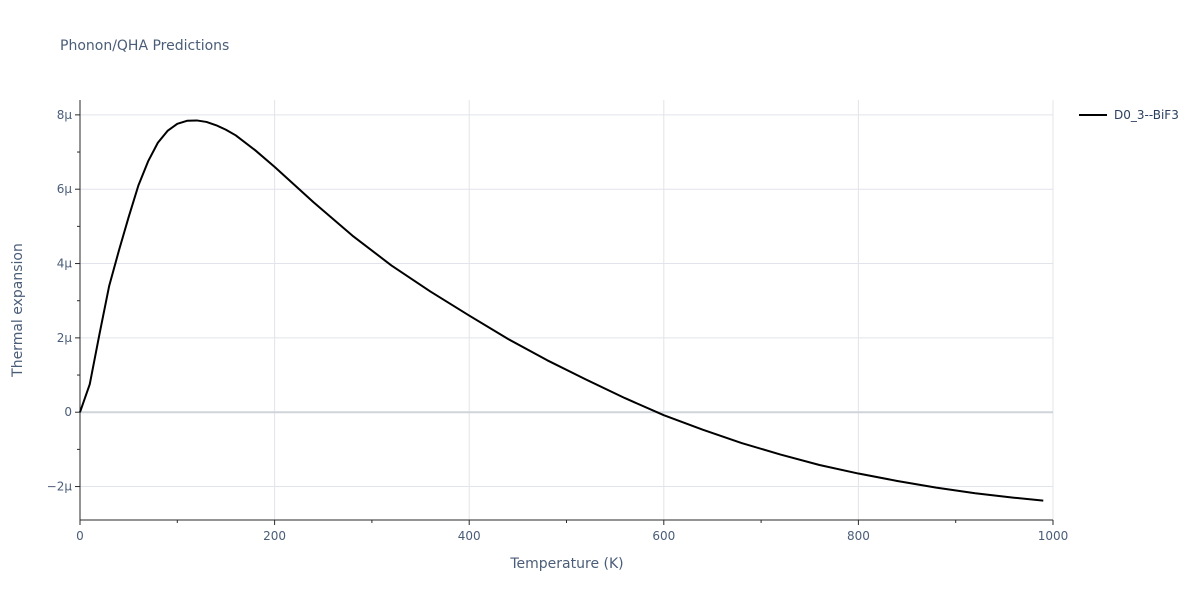 This screenshot has height=600, width=1200. I want to click on y-tick-label: 4μ, so click(65, 264).